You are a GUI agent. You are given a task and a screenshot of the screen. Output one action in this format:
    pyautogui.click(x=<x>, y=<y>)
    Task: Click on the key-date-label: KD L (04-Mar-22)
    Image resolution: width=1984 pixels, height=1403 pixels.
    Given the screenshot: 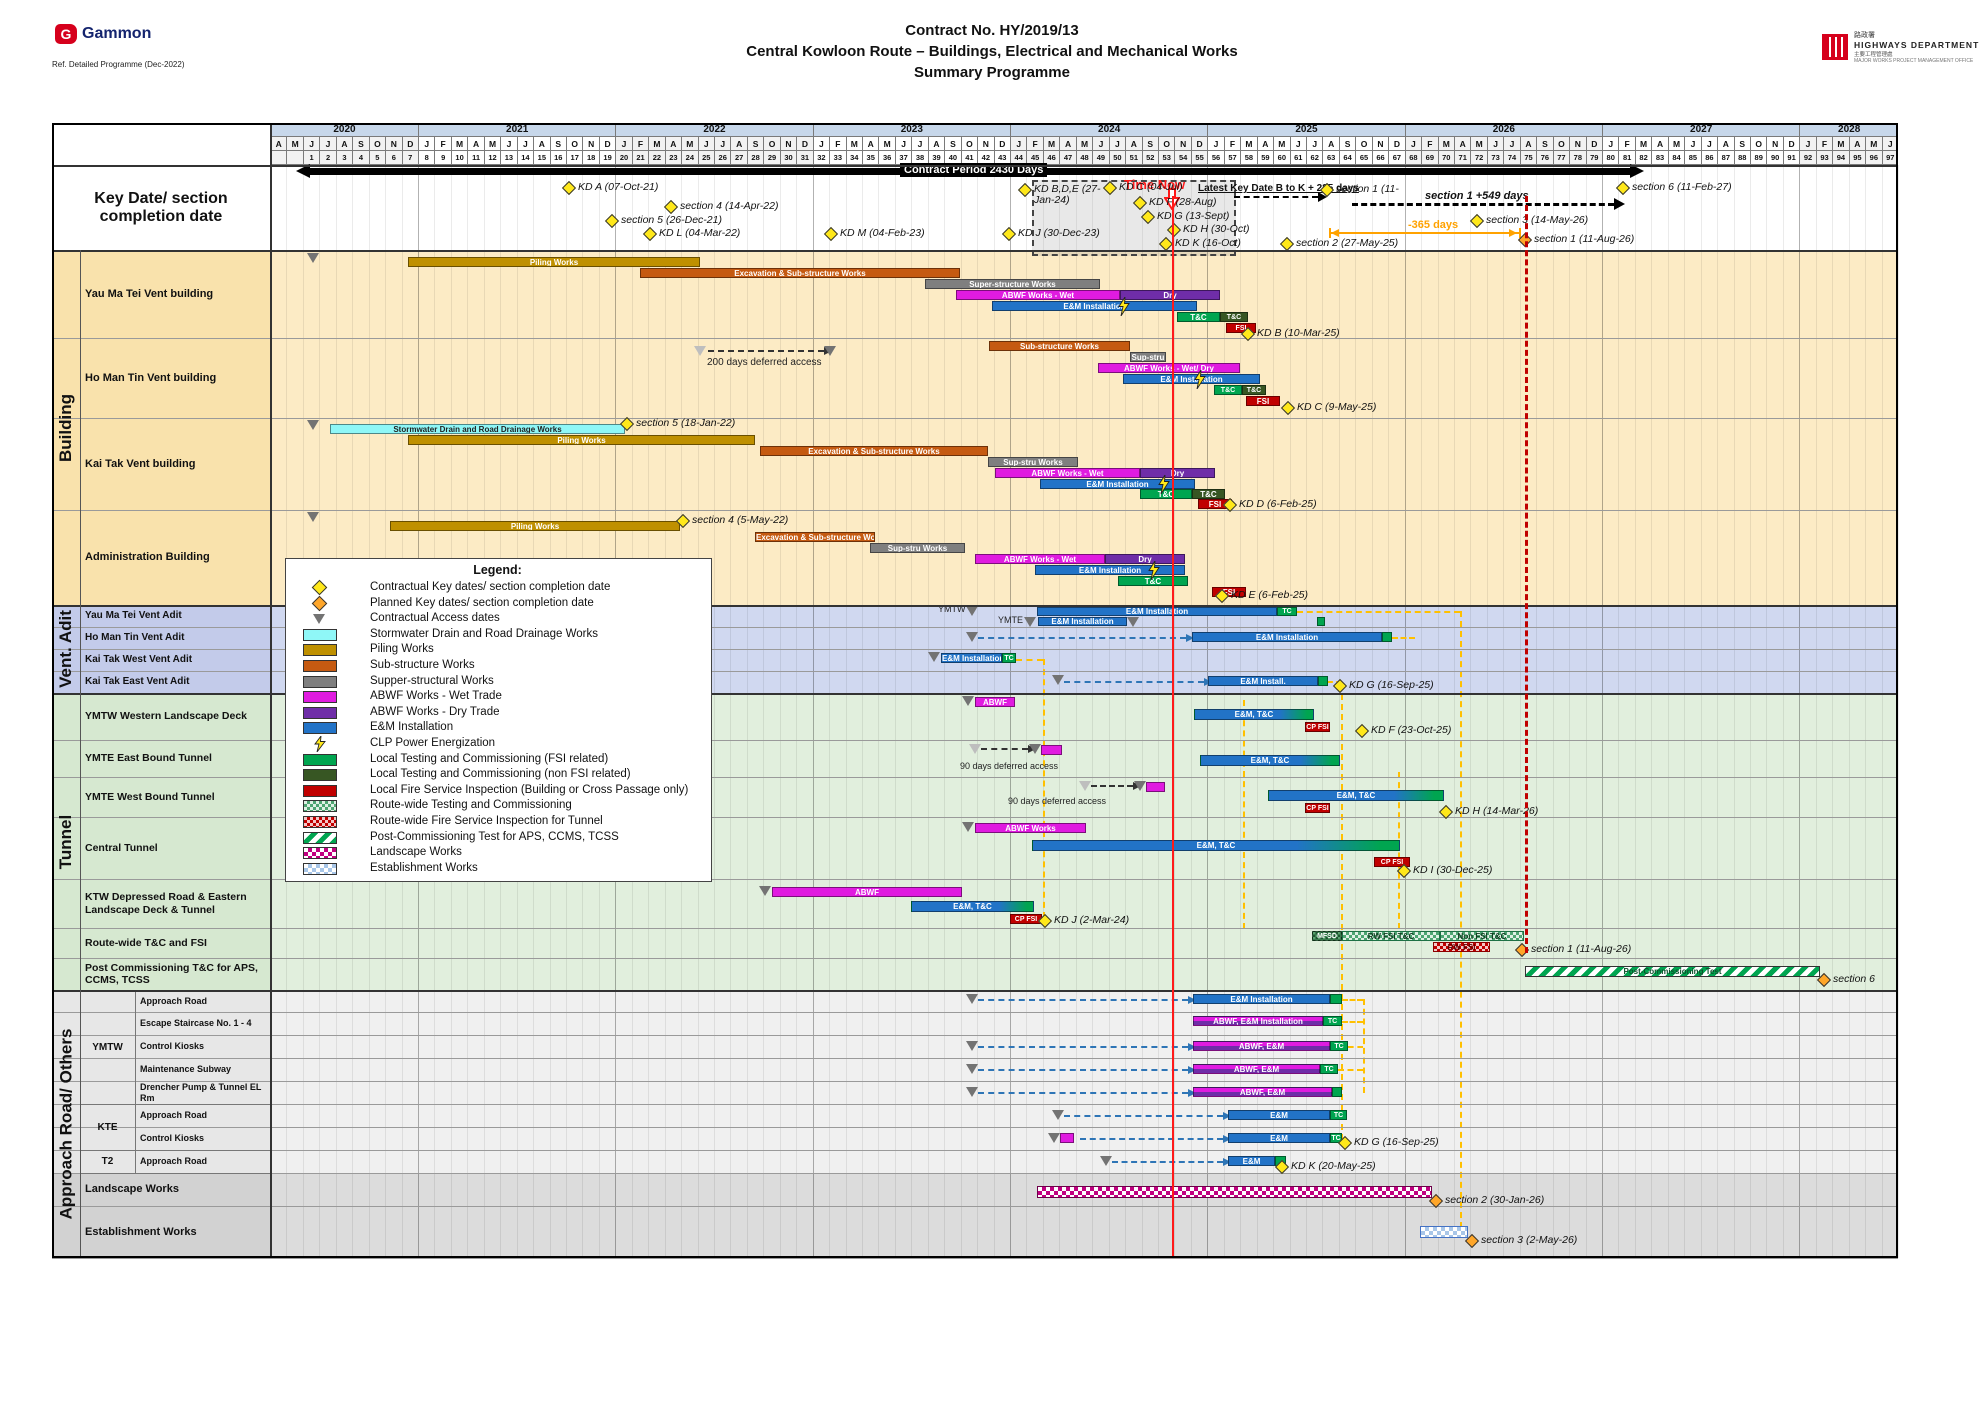 What is the action you would take?
    pyautogui.click(x=700, y=233)
    